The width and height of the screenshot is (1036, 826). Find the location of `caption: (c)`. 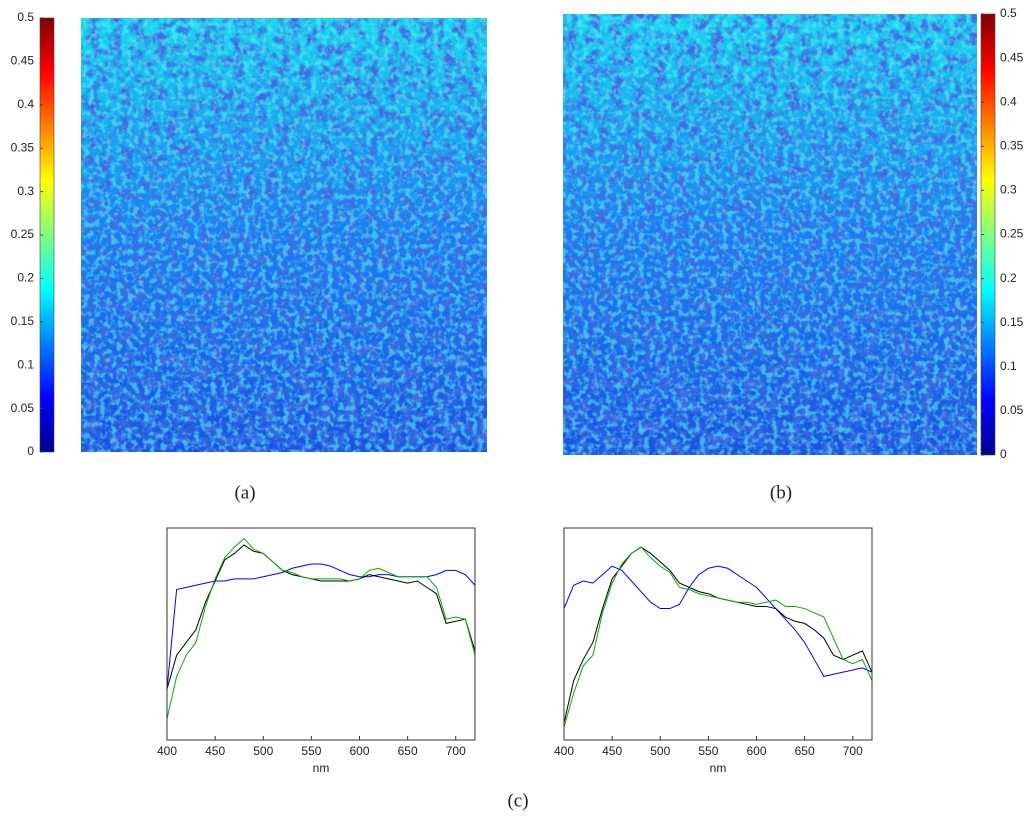

caption: (c) is located at coordinates (517, 800).